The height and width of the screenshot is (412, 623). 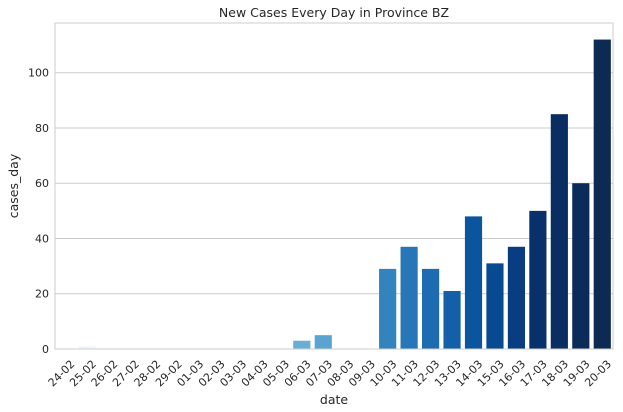 What do you see at coordinates (13, 185) in the screenshot?
I see `y-axis-label: cases_day` at bounding box center [13, 185].